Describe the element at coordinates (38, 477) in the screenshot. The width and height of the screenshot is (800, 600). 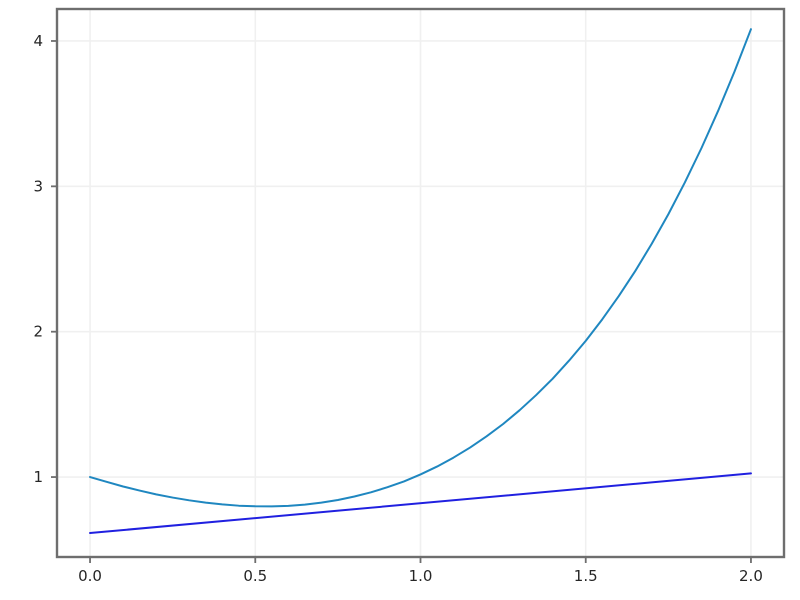
I see `ytick-label: 1` at that location.